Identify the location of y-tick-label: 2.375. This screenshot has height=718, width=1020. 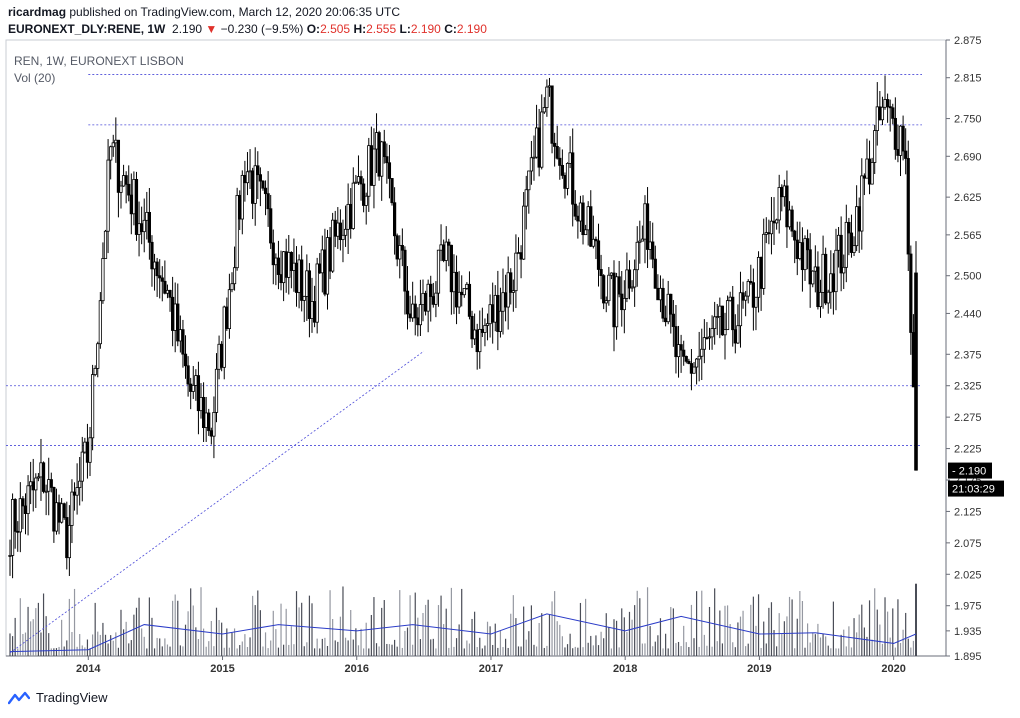
(968, 355).